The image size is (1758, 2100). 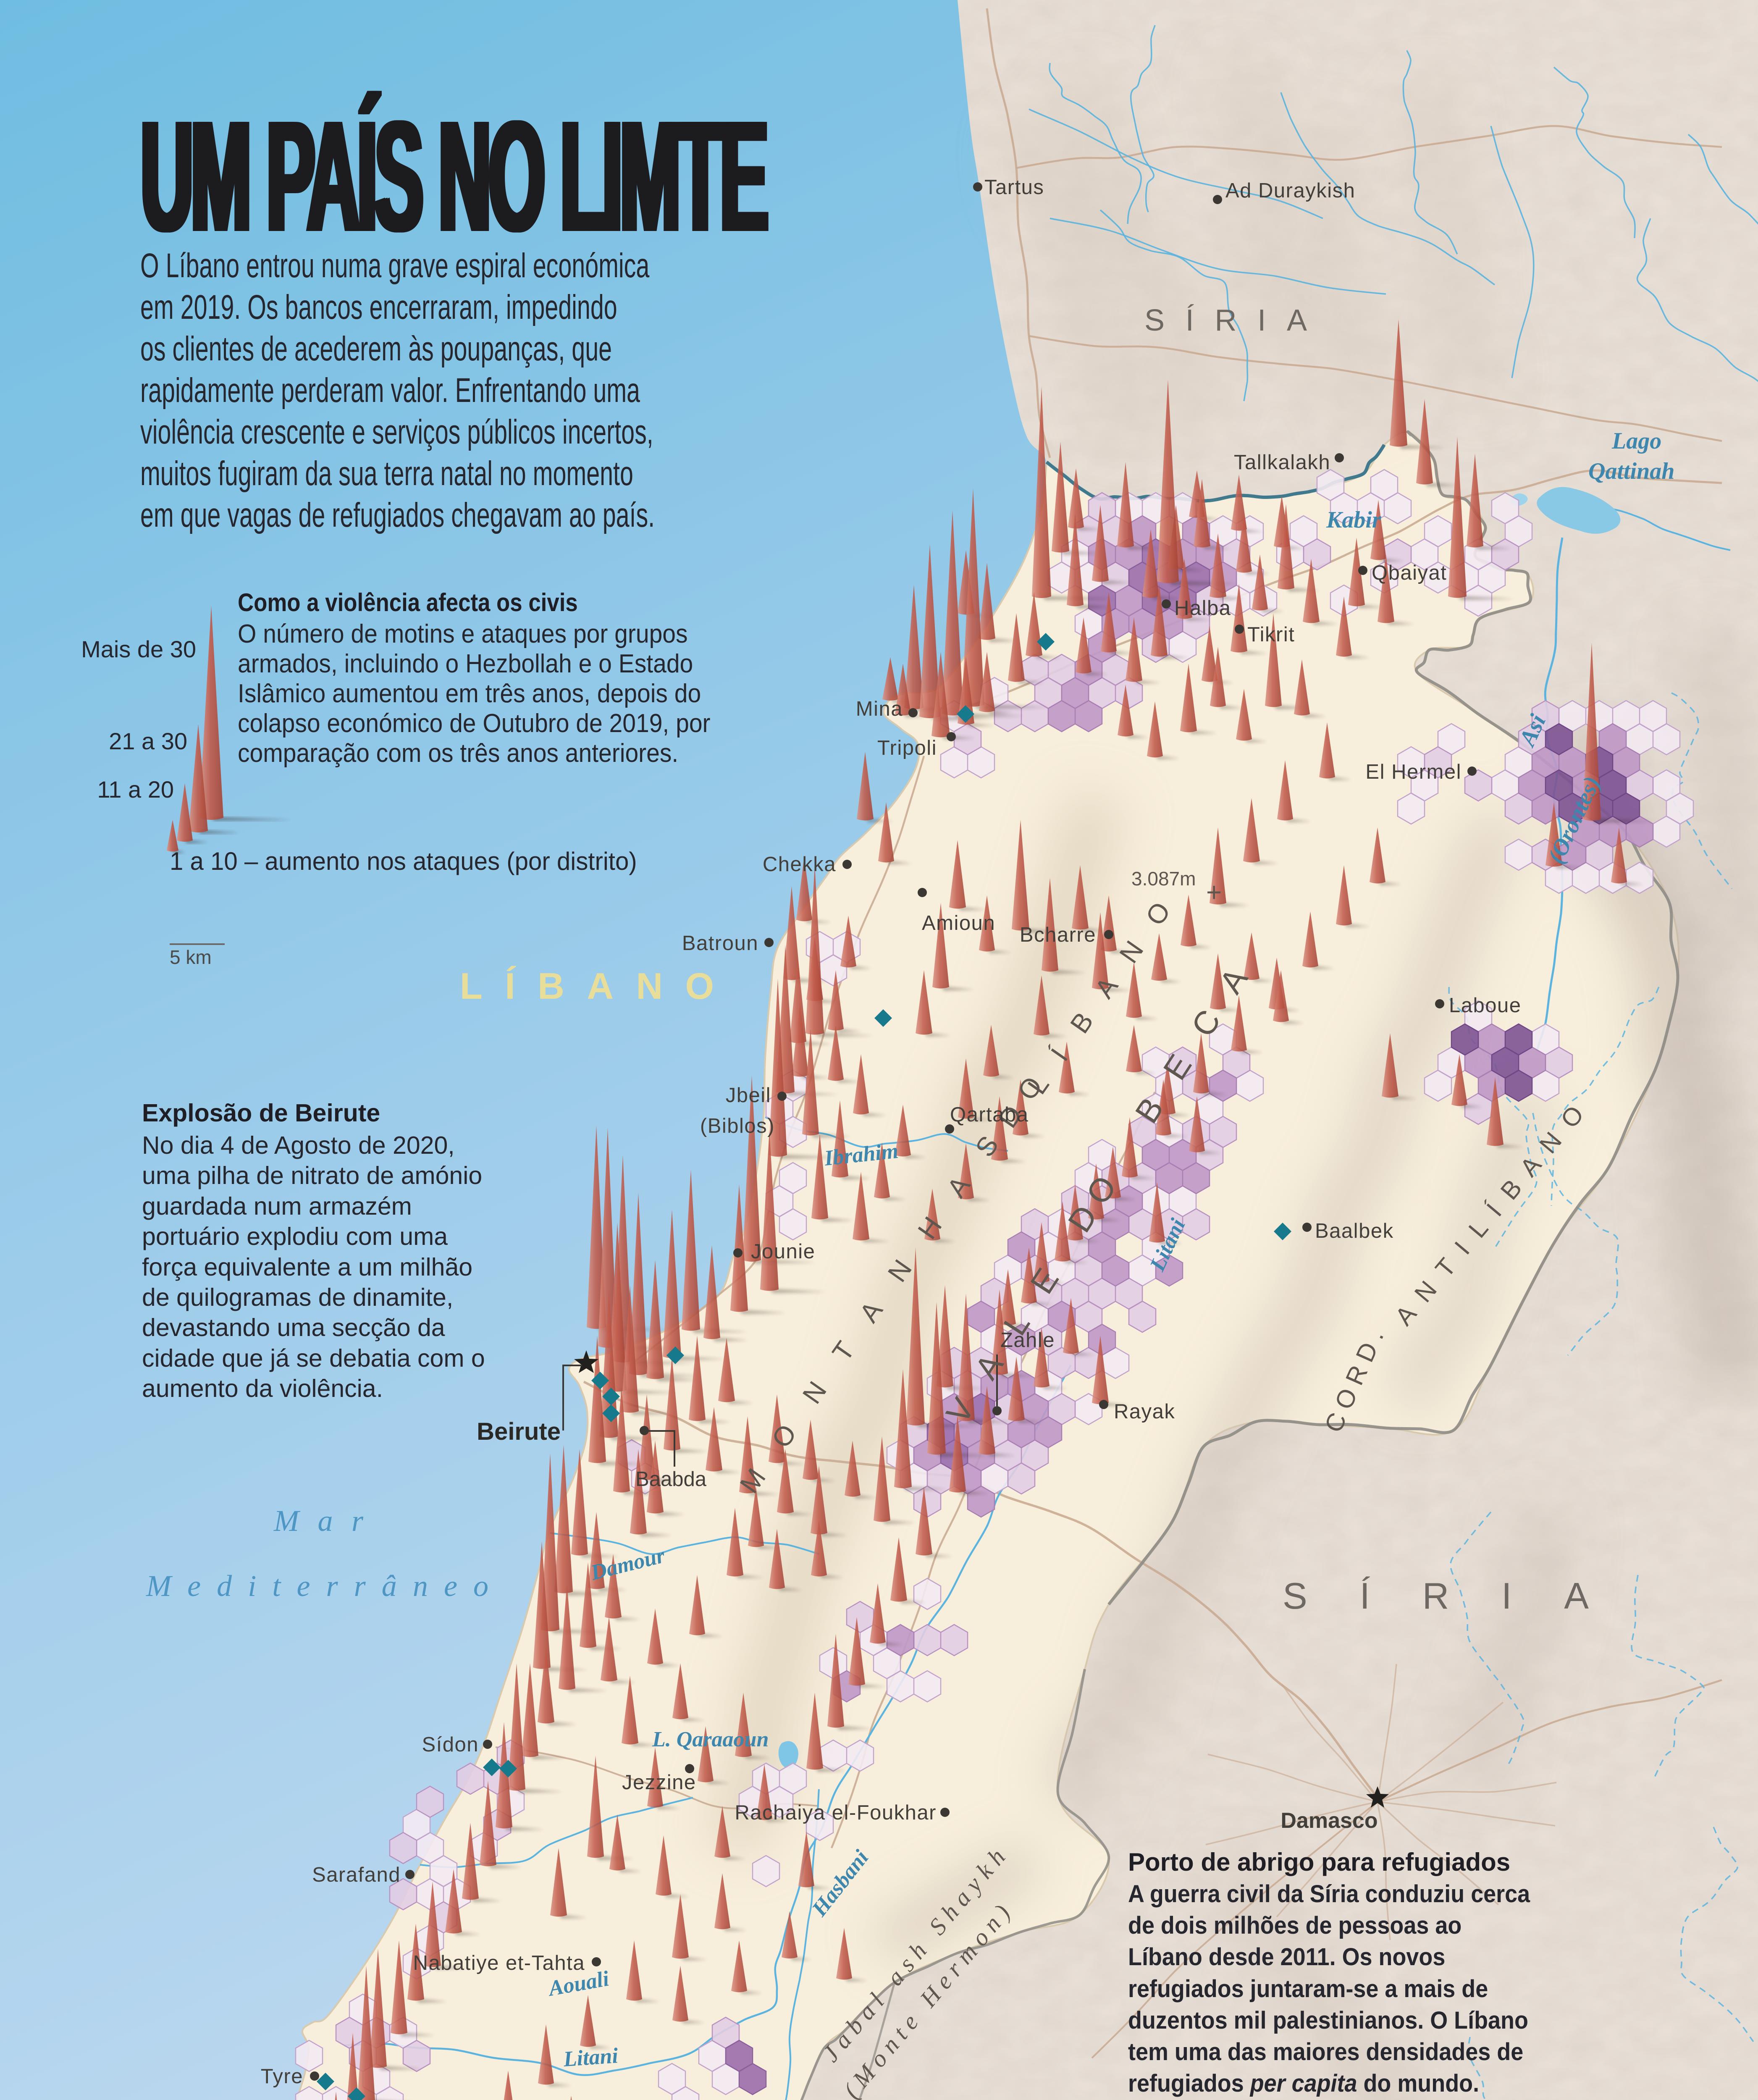 What do you see at coordinates (710, 1739) in the screenshot?
I see `svg-text: L. Qaraaoun` at bounding box center [710, 1739].